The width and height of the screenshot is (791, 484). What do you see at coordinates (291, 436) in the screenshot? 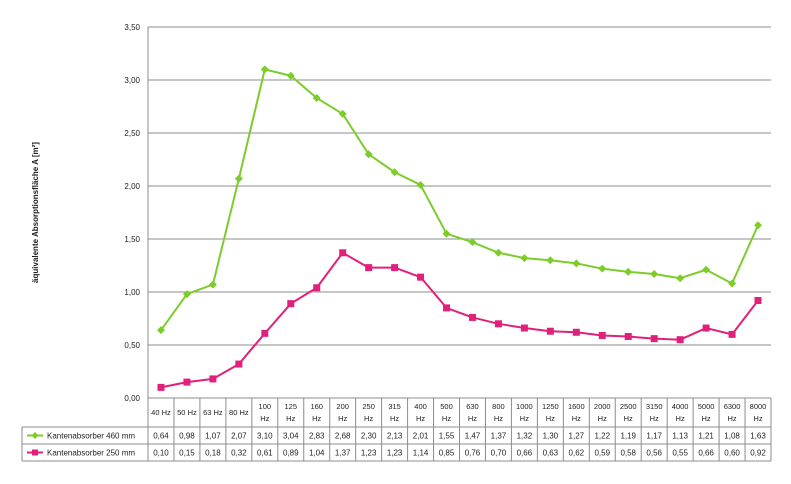
I see `table-cell-value: 3,04` at bounding box center [291, 436].